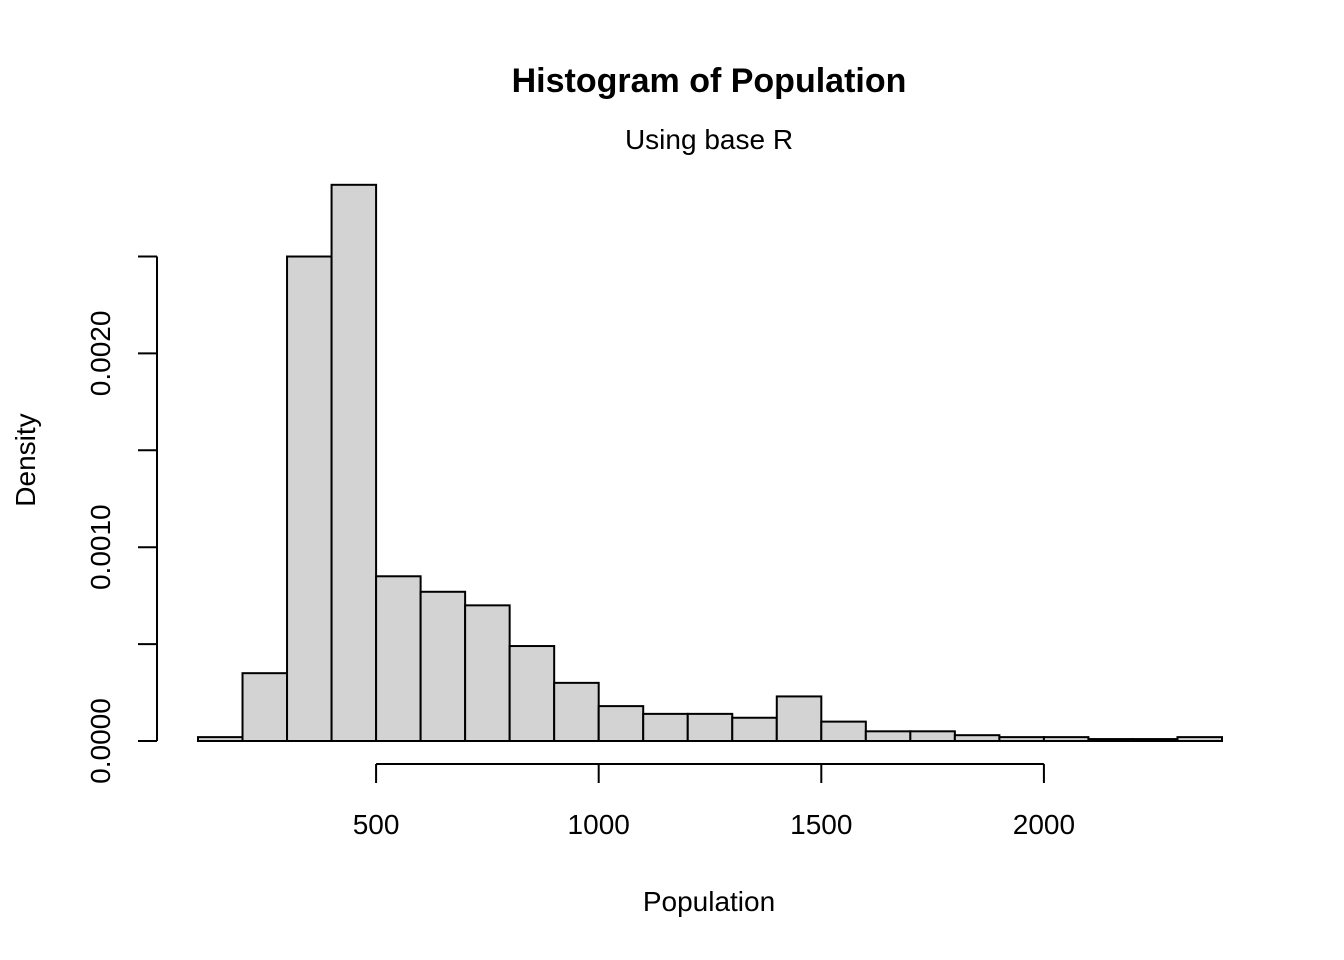 The image size is (1344, 960). Describe the element at coordinates (100, 354) in the screenshot. I see `y-tick-label: 0.0020` at that location.